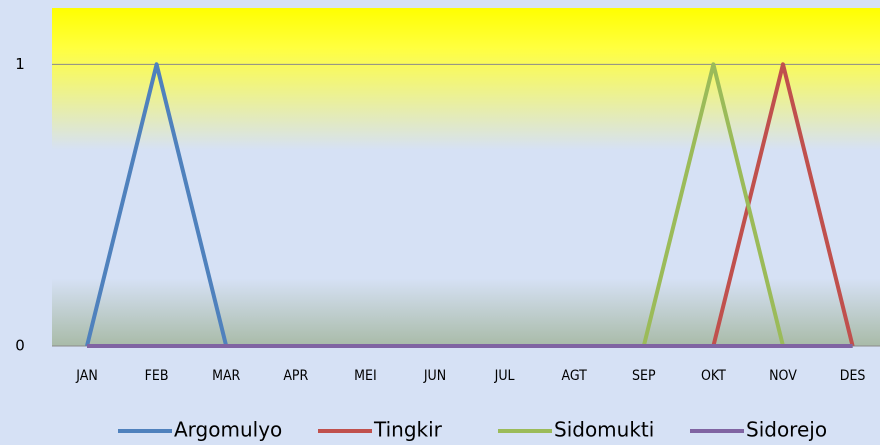  I want to click on x-tick-label: APR, so click(295, 376).